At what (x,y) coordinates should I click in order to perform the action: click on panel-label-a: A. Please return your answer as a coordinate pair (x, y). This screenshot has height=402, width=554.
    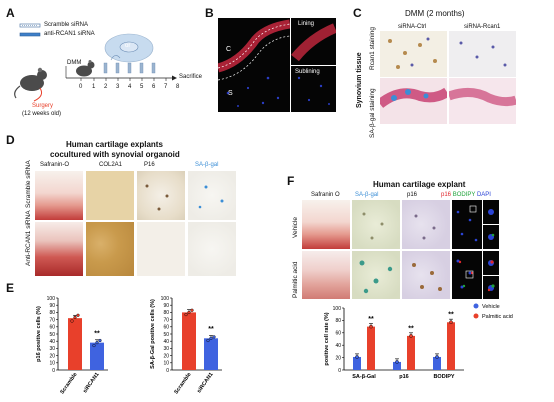
    Looking at the image, I should click on (10, 13).